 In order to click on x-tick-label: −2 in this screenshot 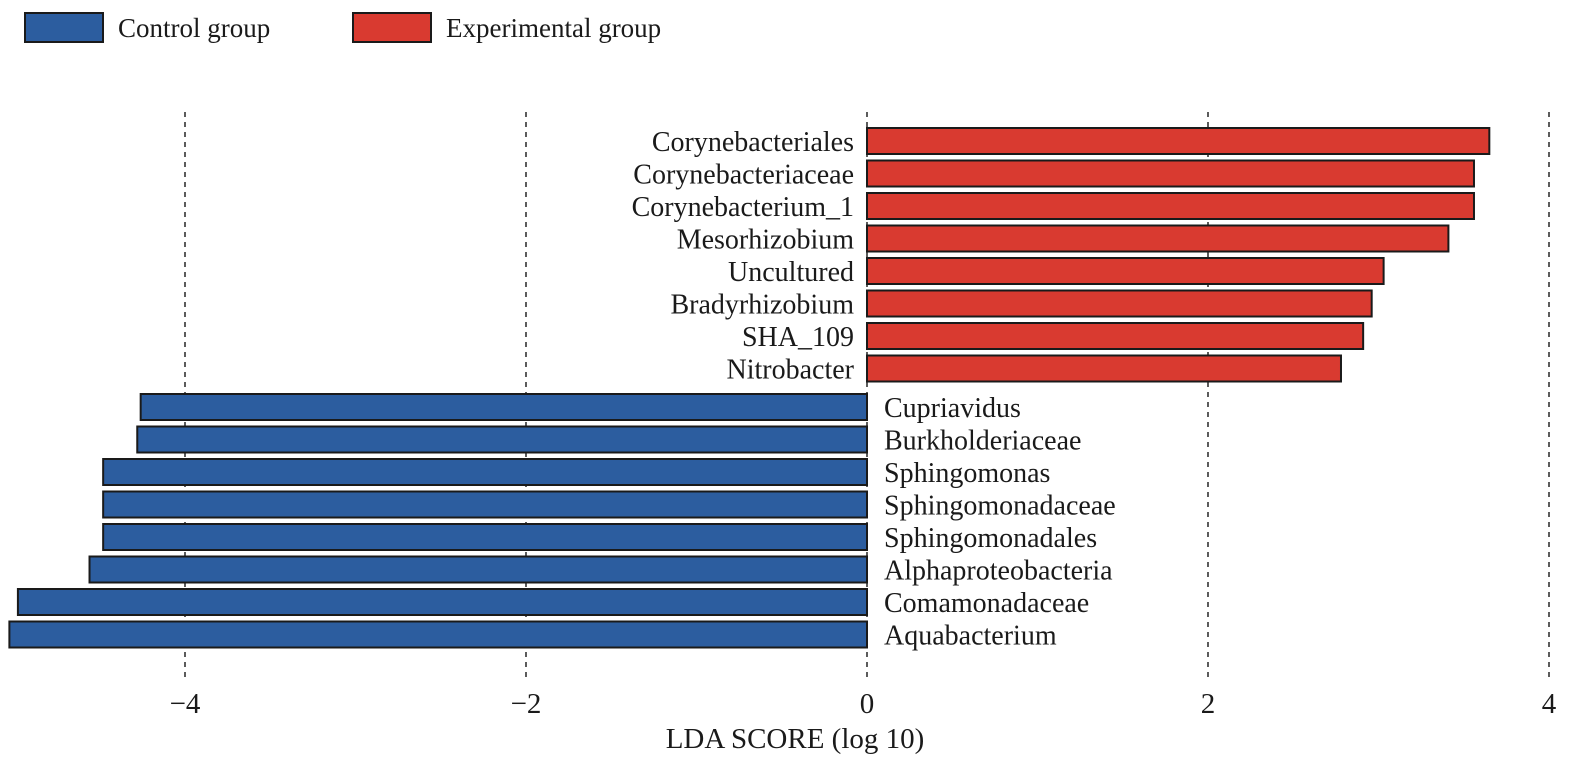, I will do `click(526, 704)`.